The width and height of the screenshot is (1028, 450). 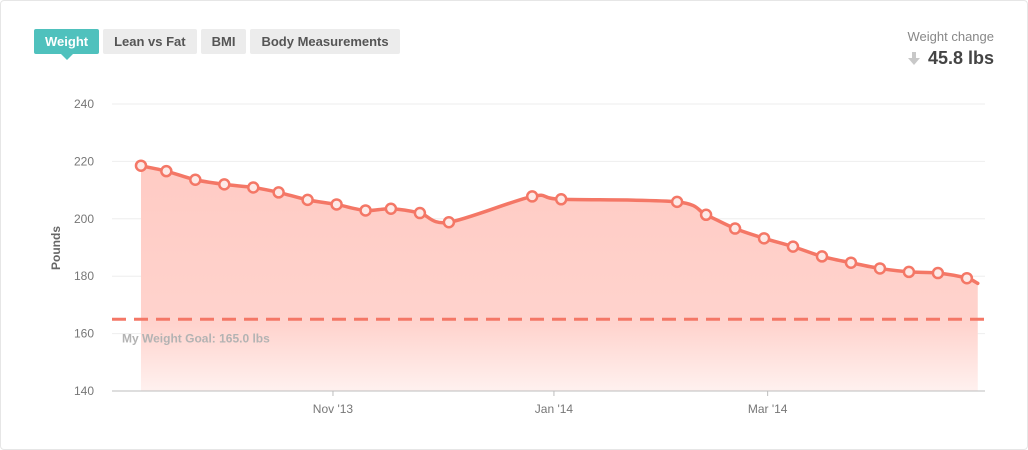 I want to click on chart-tabs: Weight Lean vs Fat BMI Body Measurements, so click(x=217, y=44).